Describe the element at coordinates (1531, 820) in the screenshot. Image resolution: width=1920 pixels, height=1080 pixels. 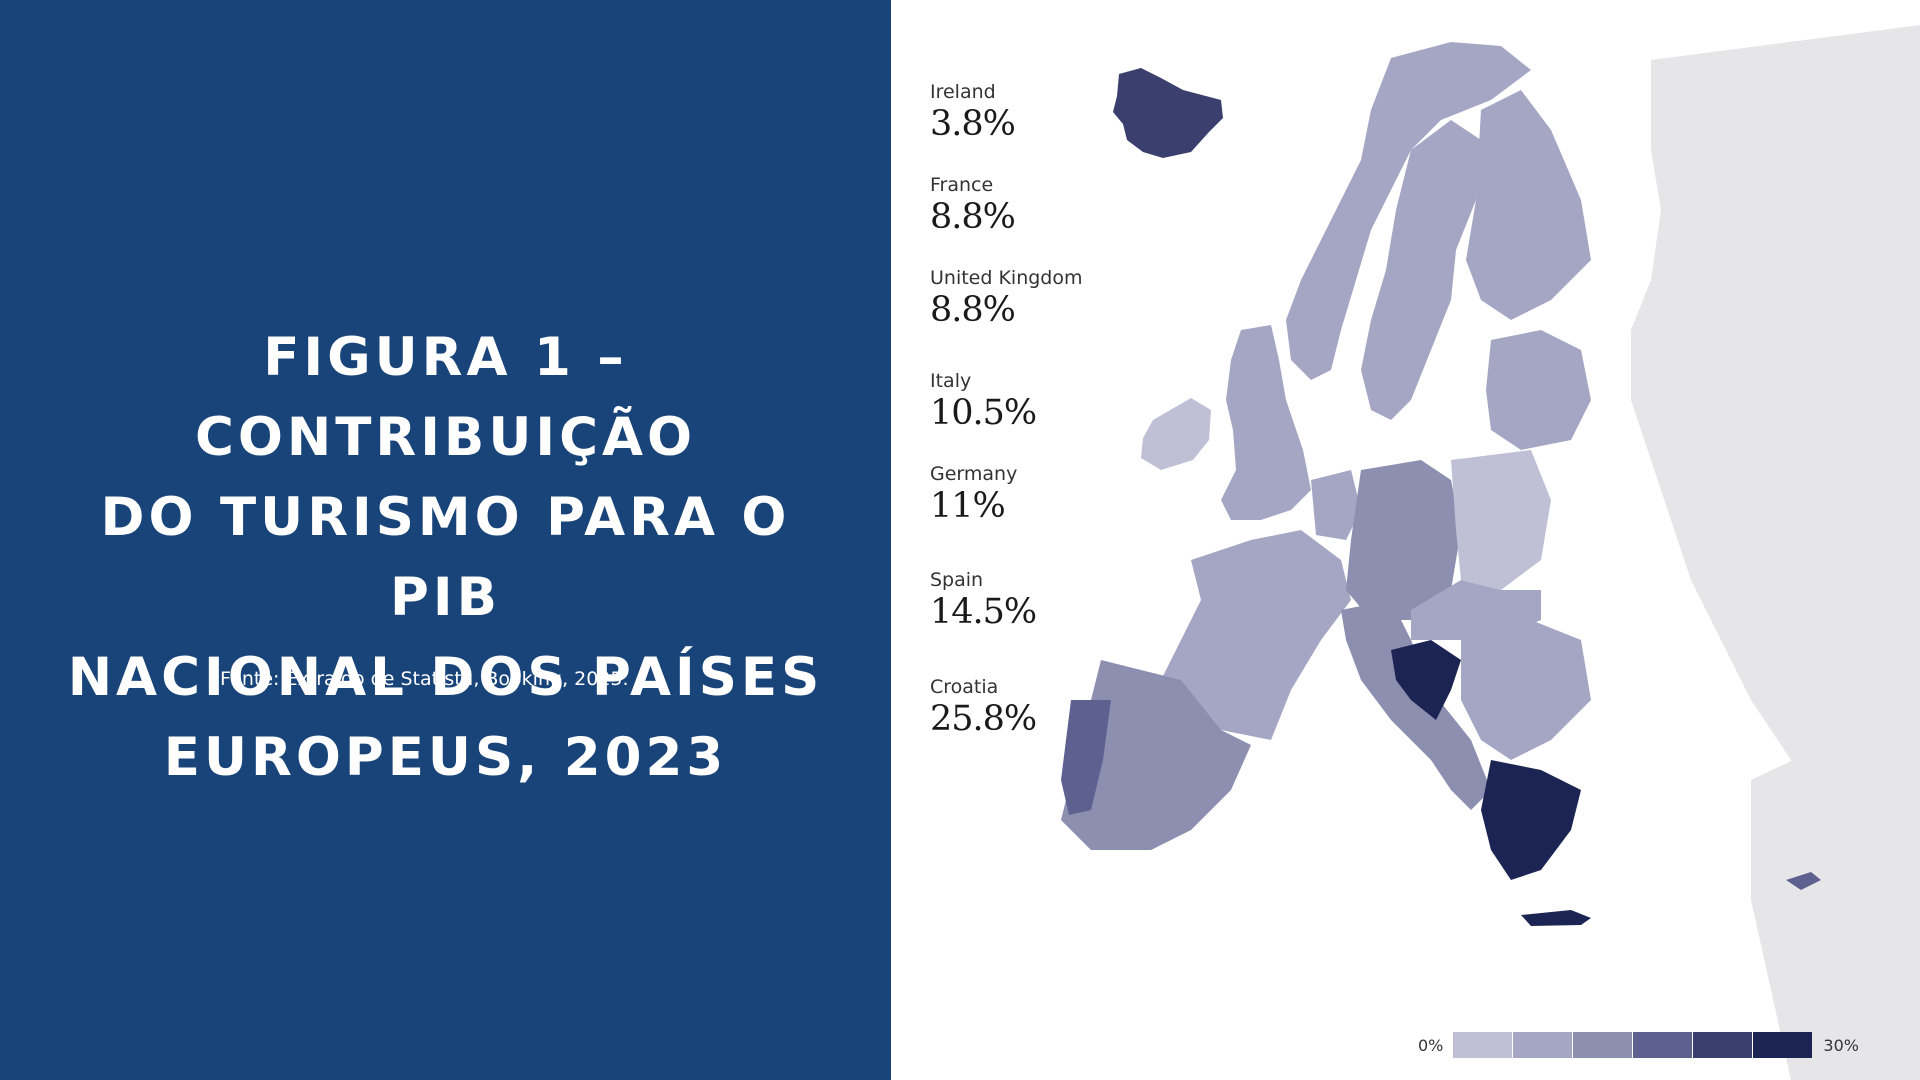
I see `map-region-greece` at that location.